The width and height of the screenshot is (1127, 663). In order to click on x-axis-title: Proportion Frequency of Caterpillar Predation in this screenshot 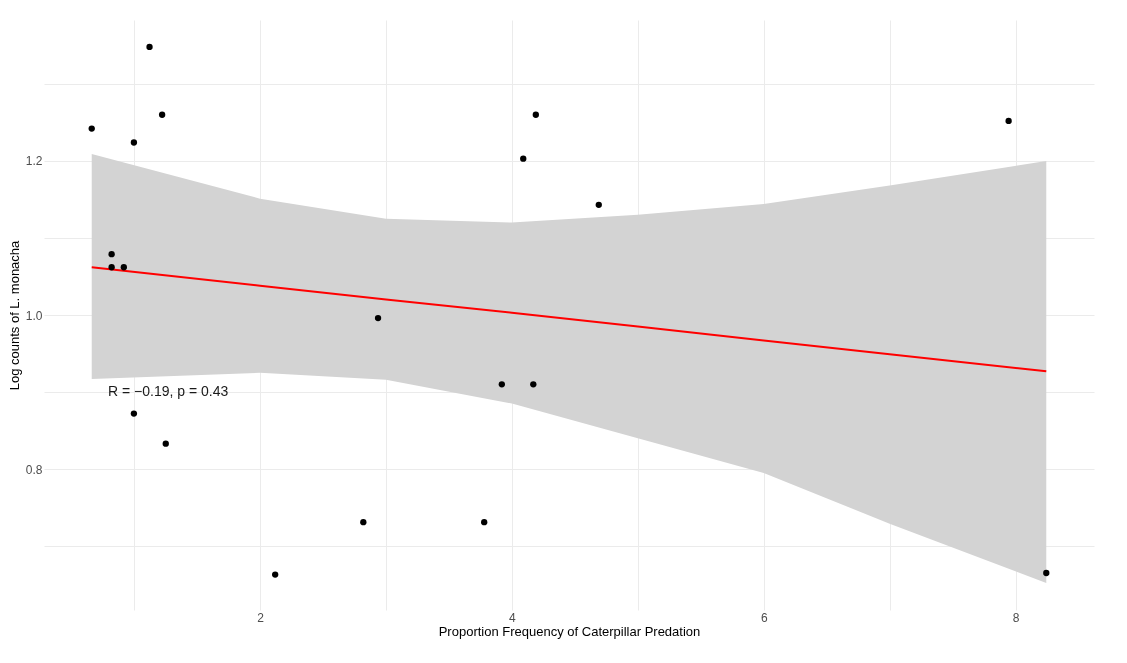, I will do `click(569, 631)`.